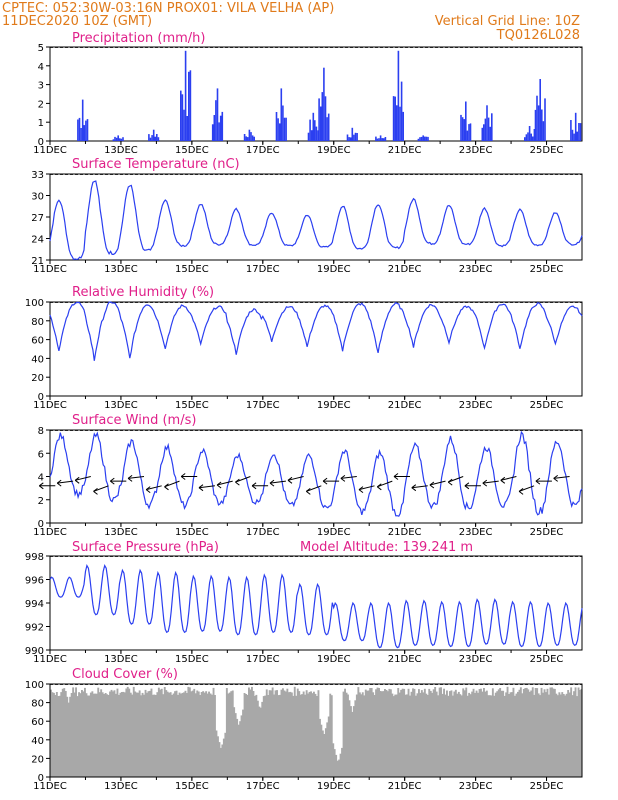 The image size is (618, 800). What do you see at coordinates (476, 786) in the screenshot?
I see `x-tick-label: 23DEC` at bounding box center [476, 786].